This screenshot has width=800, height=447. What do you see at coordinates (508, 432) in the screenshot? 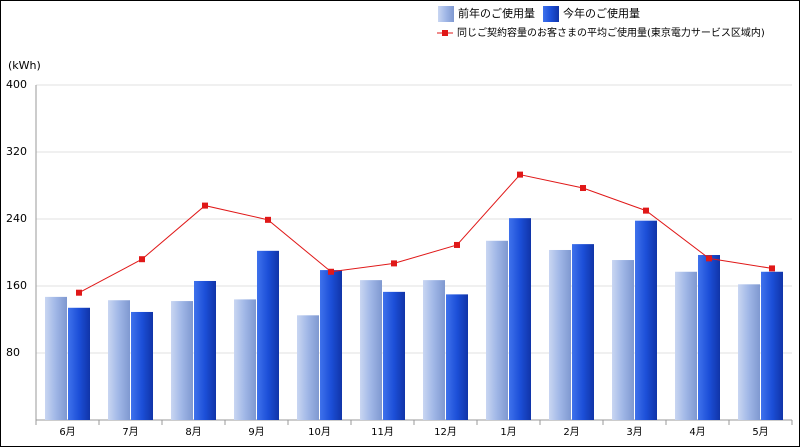
I see `x-tick-label: 1月` at bounding box center [508, 432].